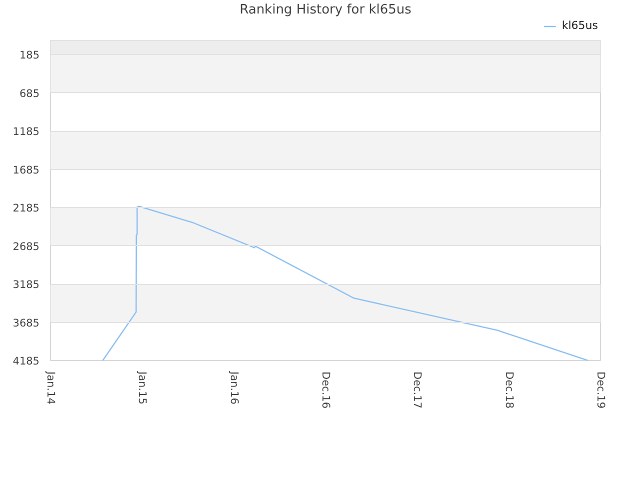 Image resolution: width=640 pixels, height=480 pixels. I want to click on y-tick-label: 4185, so click(26, 362).